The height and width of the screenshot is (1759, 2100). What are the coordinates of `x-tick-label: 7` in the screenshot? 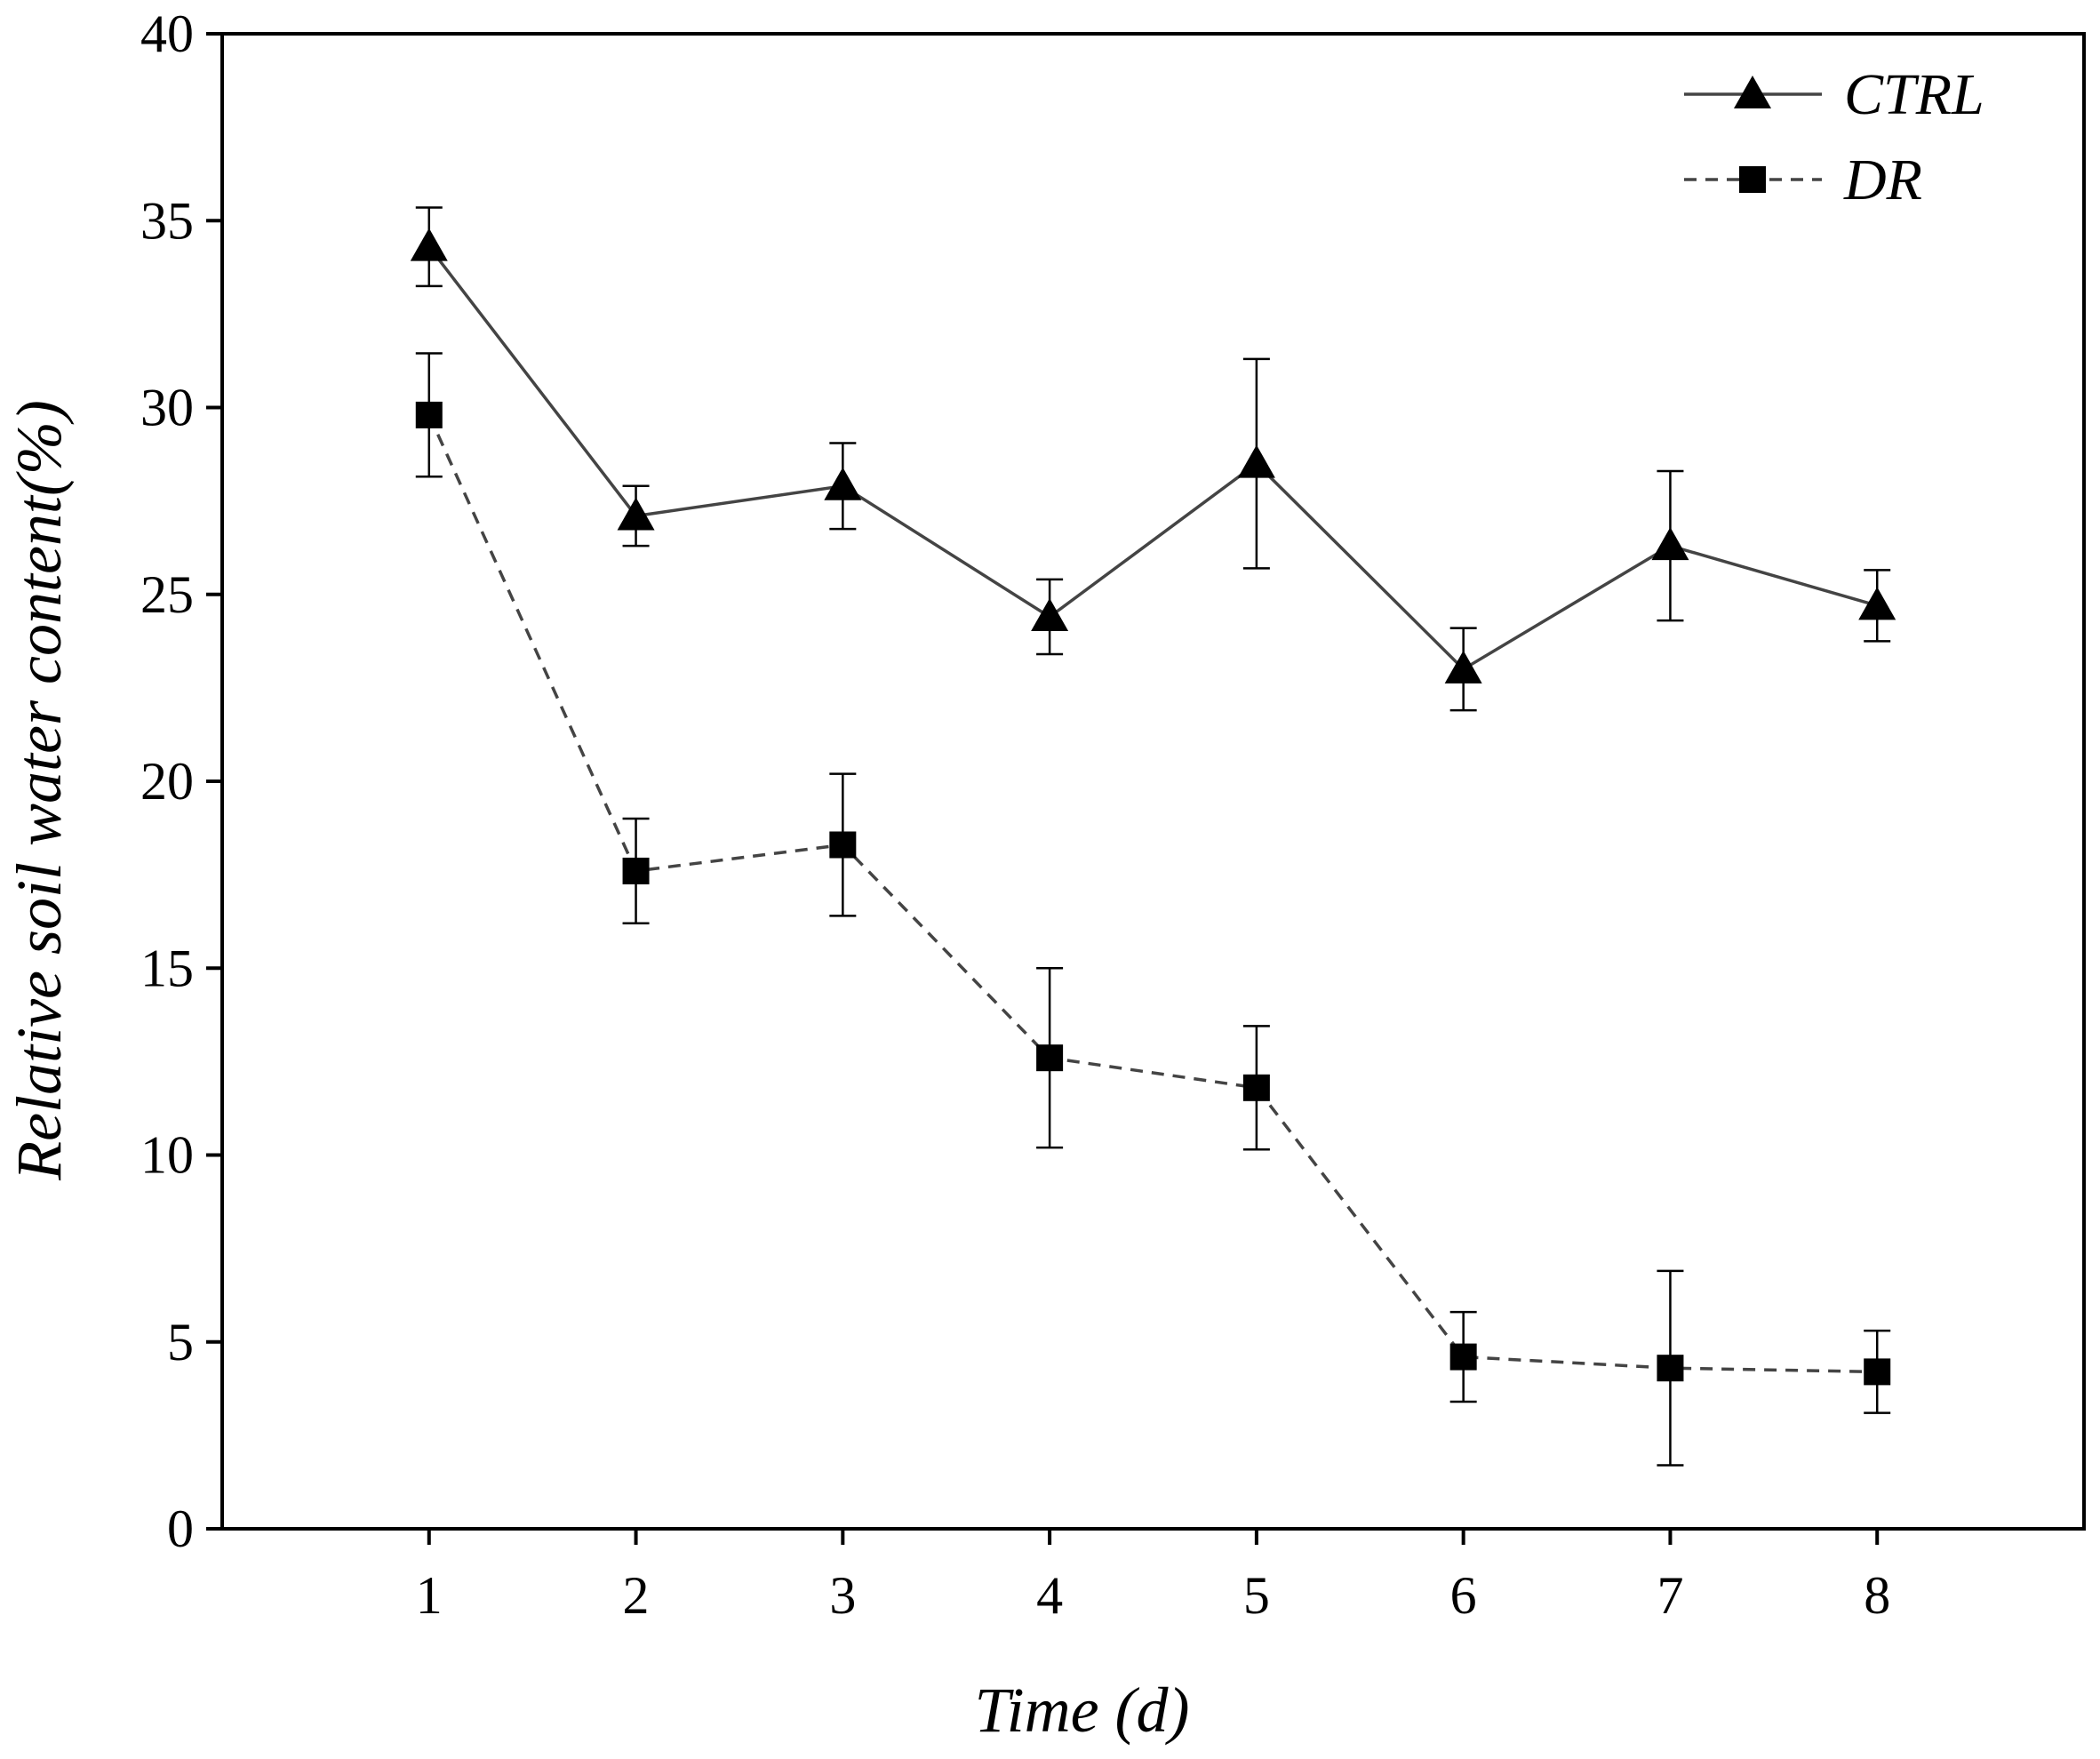 It's located at (1670, 1595).